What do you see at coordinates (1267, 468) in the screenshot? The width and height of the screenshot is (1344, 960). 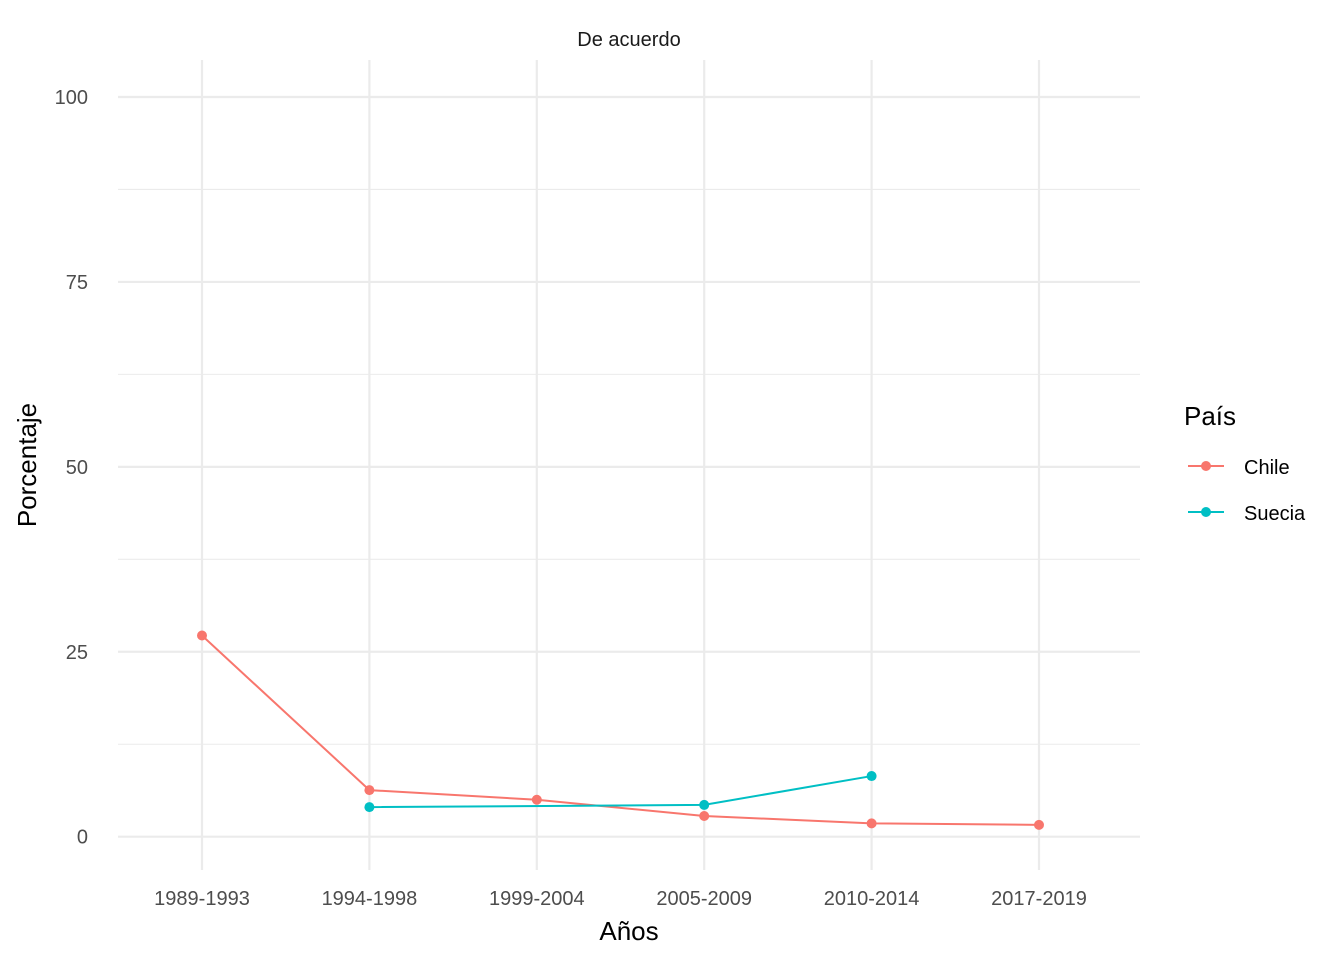 I see `legend-label: Chile` at bounding box center [1267, 468].